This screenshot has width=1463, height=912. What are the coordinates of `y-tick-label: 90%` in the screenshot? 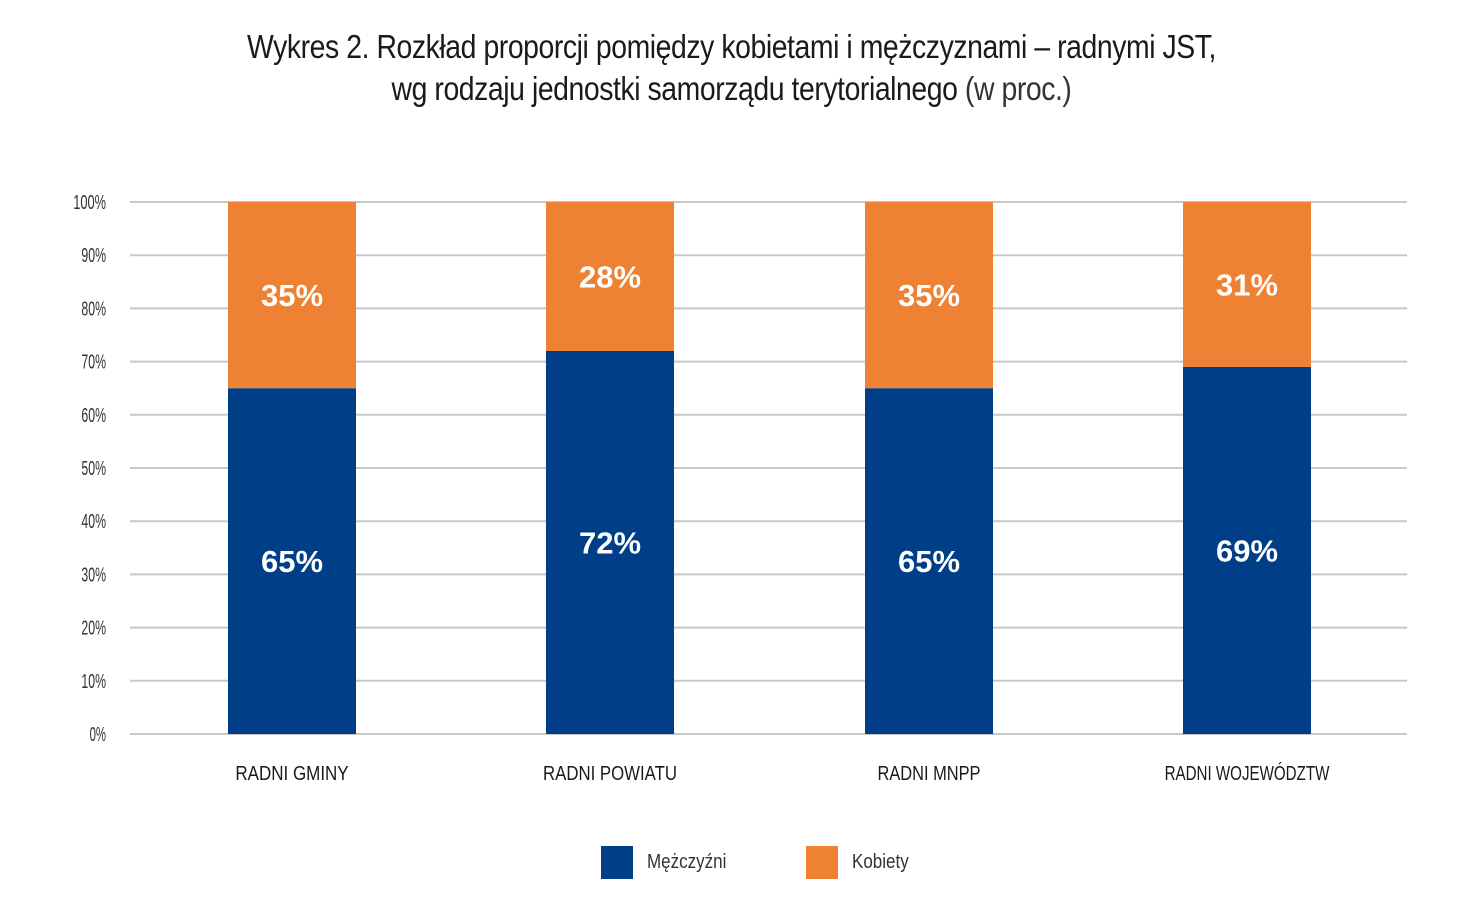 It's located at (93, 256).